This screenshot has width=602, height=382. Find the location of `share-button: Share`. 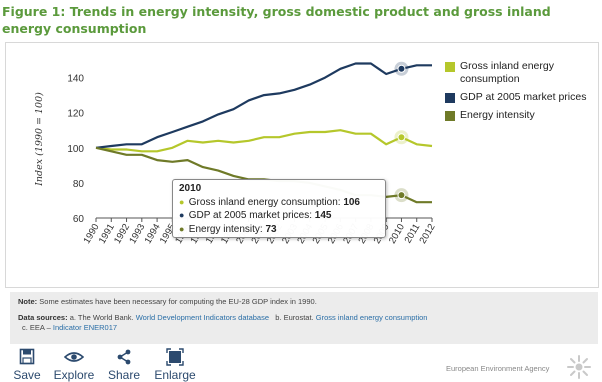

share-button: Share is located at coordinates (124, 365).